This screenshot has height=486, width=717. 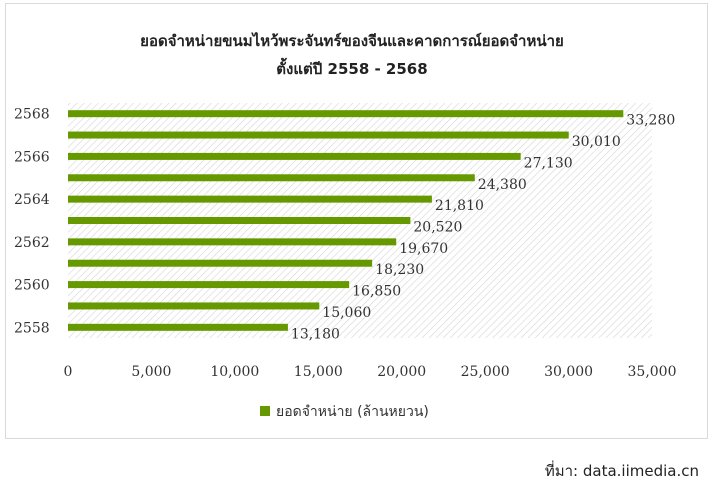 I want to click on x-tick-20000: 20,000, so click(x=401, y=372).